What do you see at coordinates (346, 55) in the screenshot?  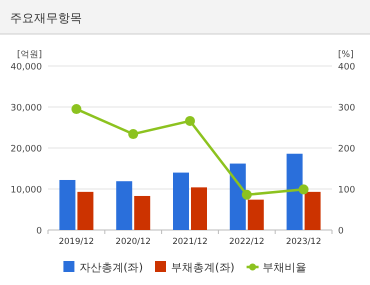 I see `y2-axis-title: [%]` at bounding box center [346, 55].